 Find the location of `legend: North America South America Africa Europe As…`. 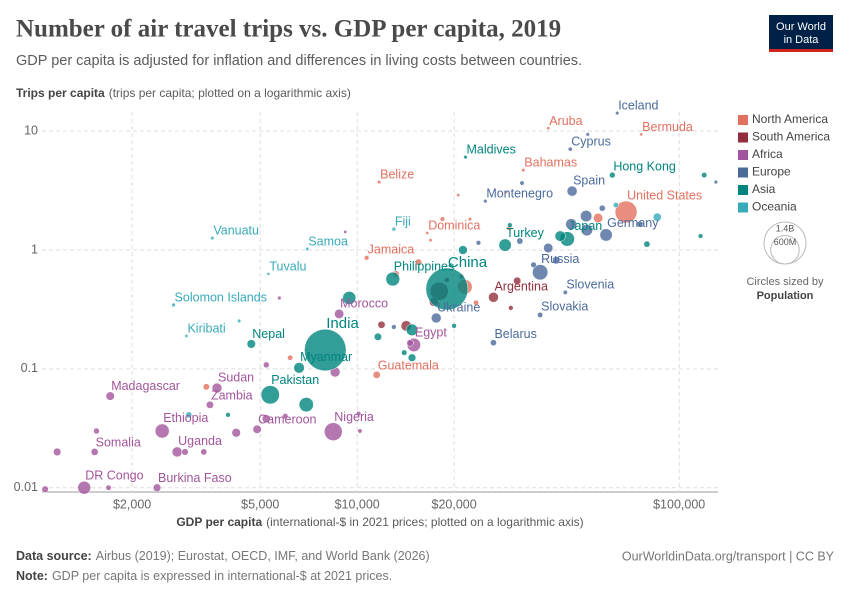

legend: North America South America Africa Europe As… is located at coordinates (784, 207).